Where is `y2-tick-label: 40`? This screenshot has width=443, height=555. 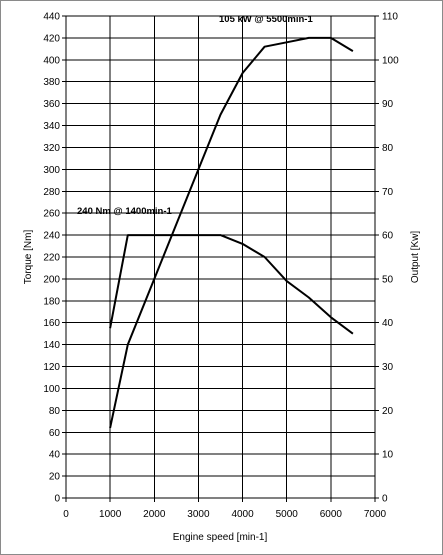
y2-tick-label: 40 is located at coordinates (388, 323).